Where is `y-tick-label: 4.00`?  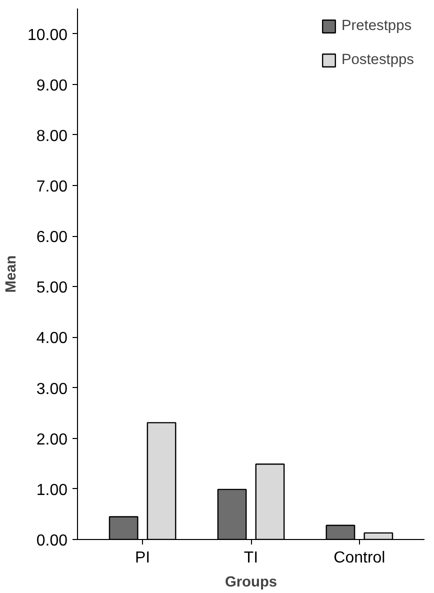 y-tick-label: 4.00 is located at coordinates (52, 339).